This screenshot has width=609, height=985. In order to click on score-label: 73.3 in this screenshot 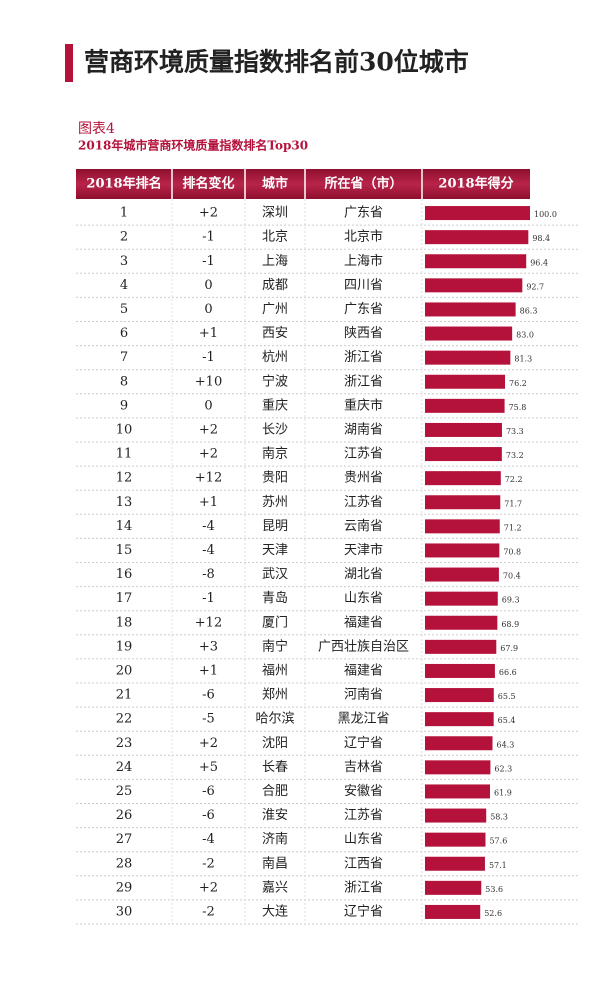, I will do `click(515, 431)`.